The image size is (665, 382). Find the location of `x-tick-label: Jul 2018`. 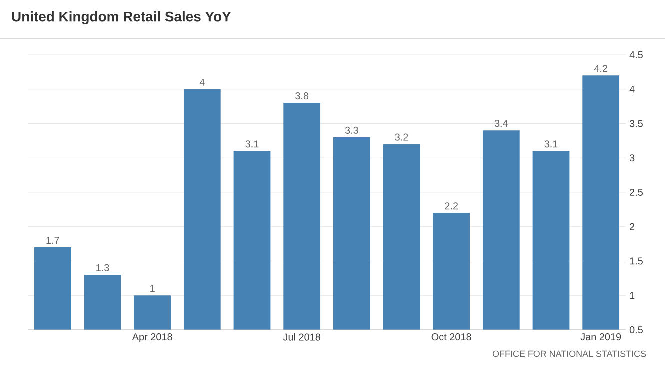

x-tick-label: Jul 2018 is located at coordinates (301, 337).